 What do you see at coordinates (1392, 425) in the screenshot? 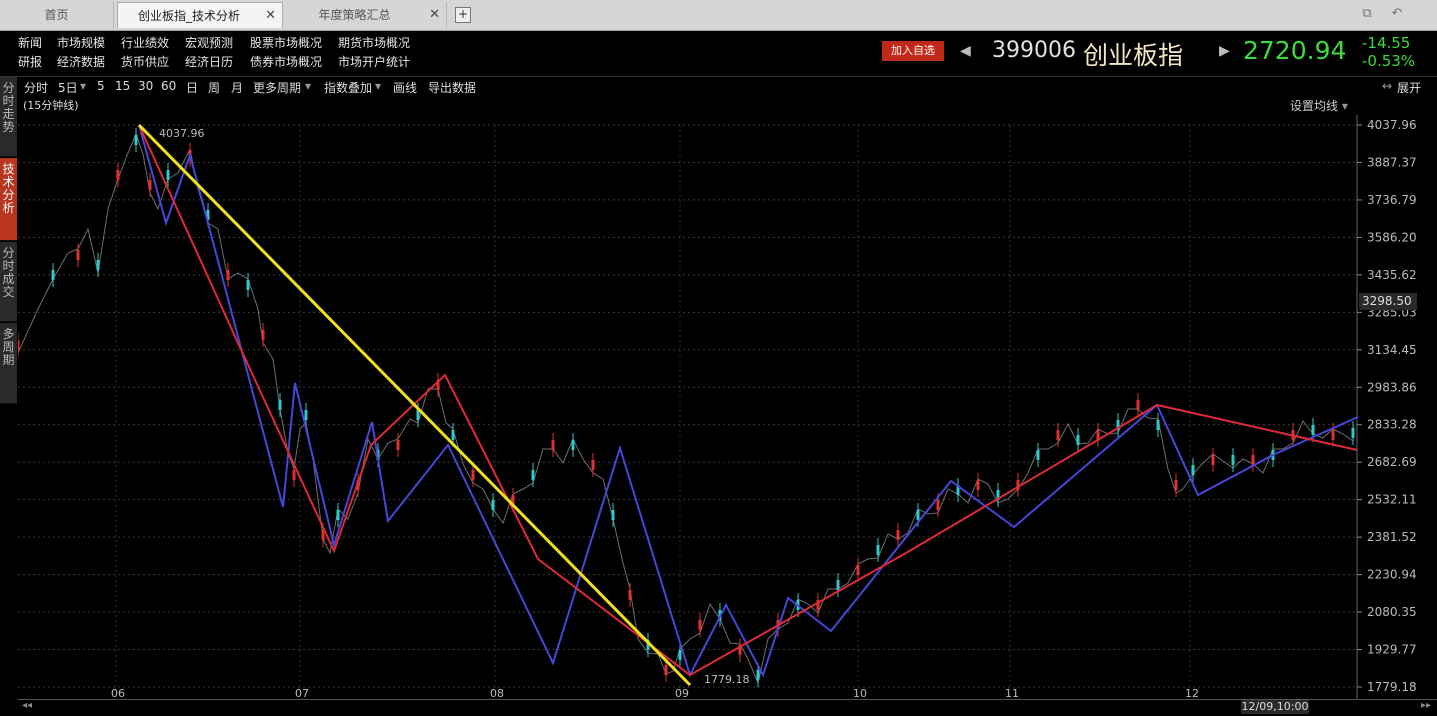
I see `y-tick-label: 2833.28` at bounding box center [1392, 425].